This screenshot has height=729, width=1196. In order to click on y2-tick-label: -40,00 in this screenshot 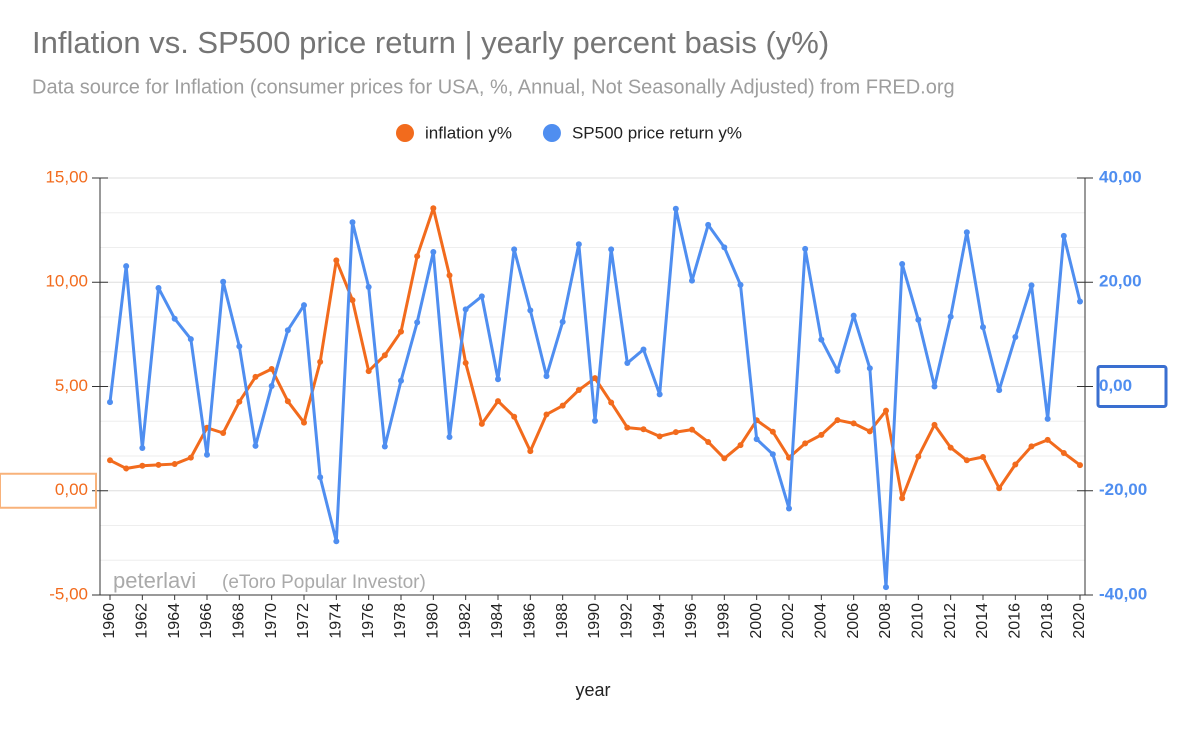, I will do `click(1123, 593)`.